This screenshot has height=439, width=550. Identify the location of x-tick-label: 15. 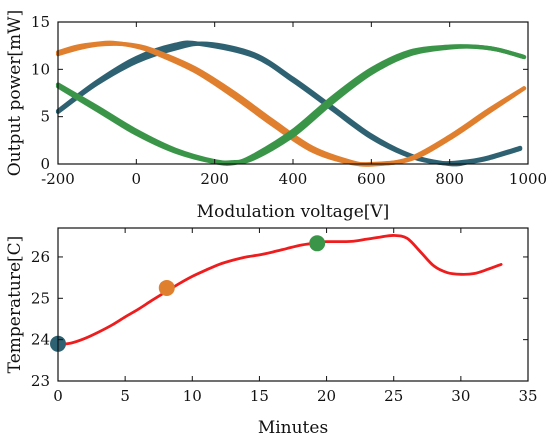
(259, 396).